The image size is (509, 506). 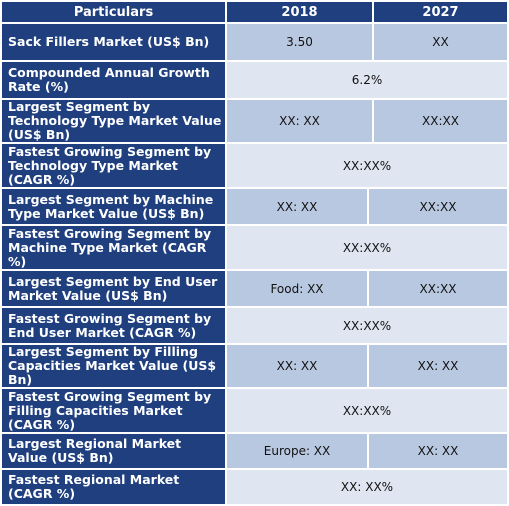 I want to click on row-value-2018: 3.50, so click(x=299, y=42).